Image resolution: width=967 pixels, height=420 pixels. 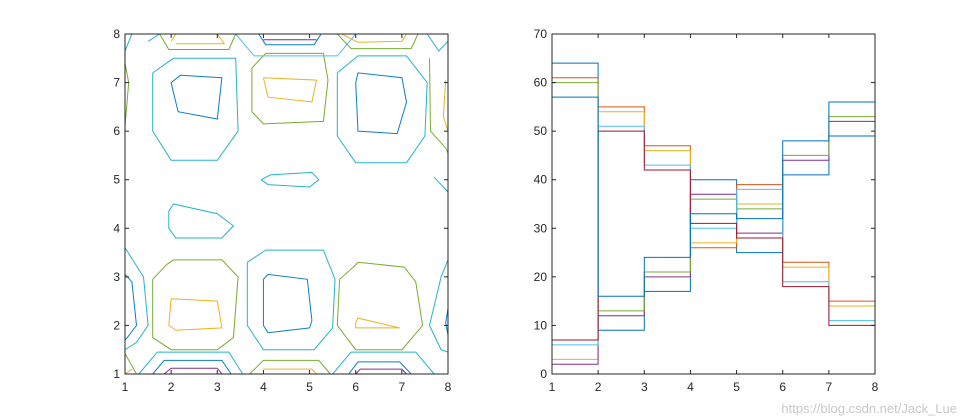 What do you see at coordinates (541, 277) in the screenshot?
I see `stairs-y-tick-label: 20` at bounding box center [541, 277].